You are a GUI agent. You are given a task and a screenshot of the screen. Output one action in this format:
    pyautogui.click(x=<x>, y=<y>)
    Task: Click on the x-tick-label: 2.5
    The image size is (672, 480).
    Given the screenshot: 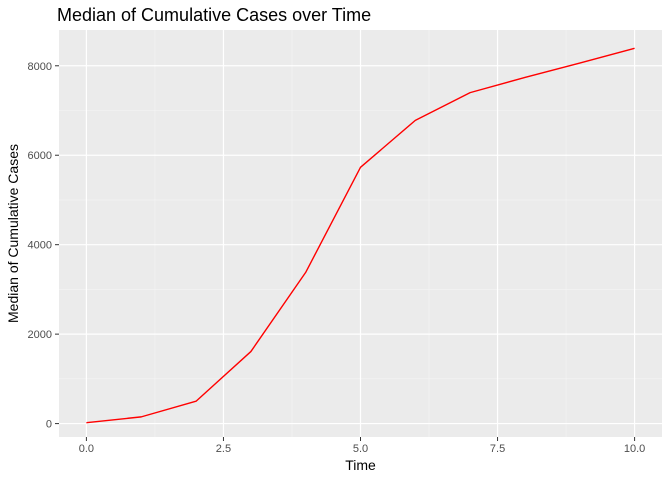 What is the action you would take?
    pyautogui.click(x=223, y=449)
    